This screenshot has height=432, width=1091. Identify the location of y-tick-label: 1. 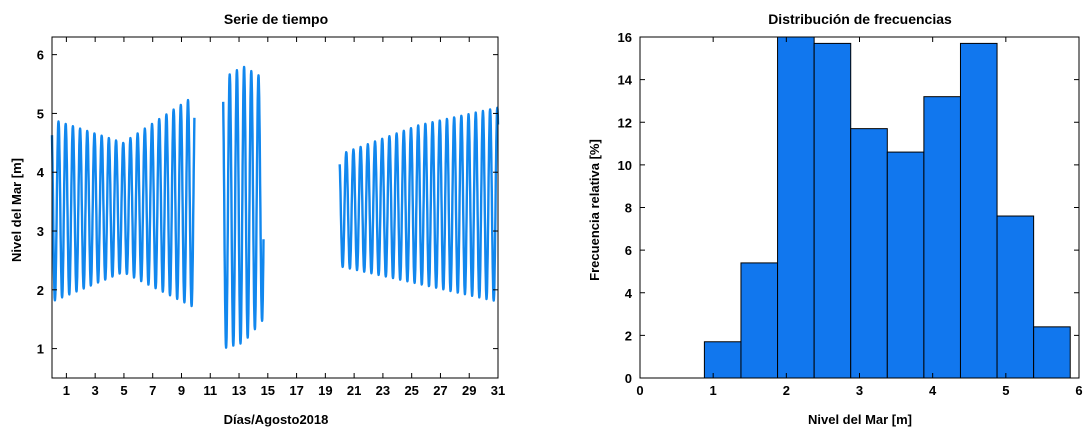
(40, 349).